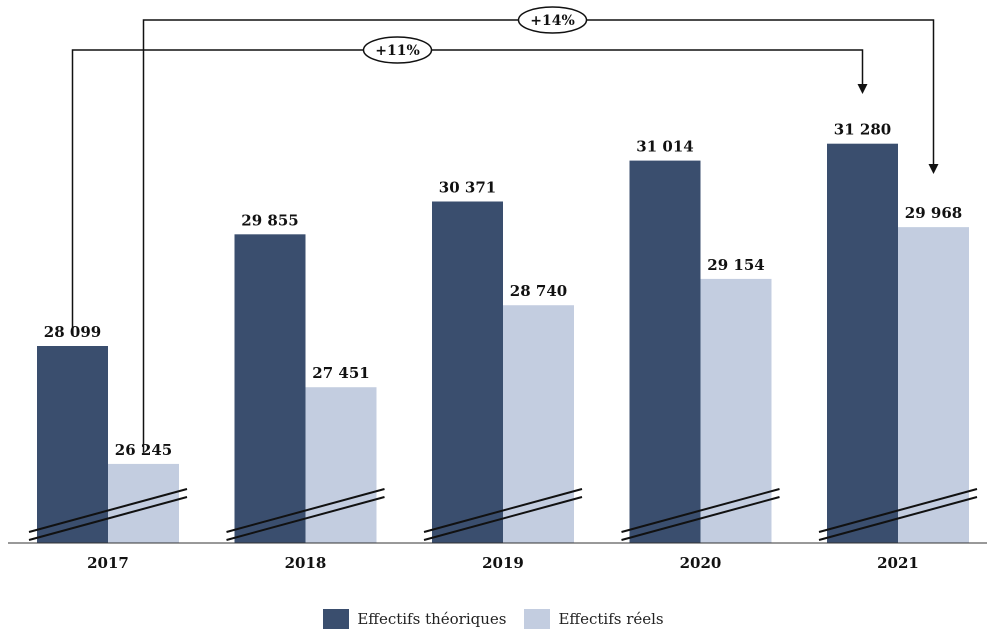  What do you see at coordinates (467, 372) in the screenshot?
I see `bar-effectifs-theoriques-2019` at bounding box center [467, 372].